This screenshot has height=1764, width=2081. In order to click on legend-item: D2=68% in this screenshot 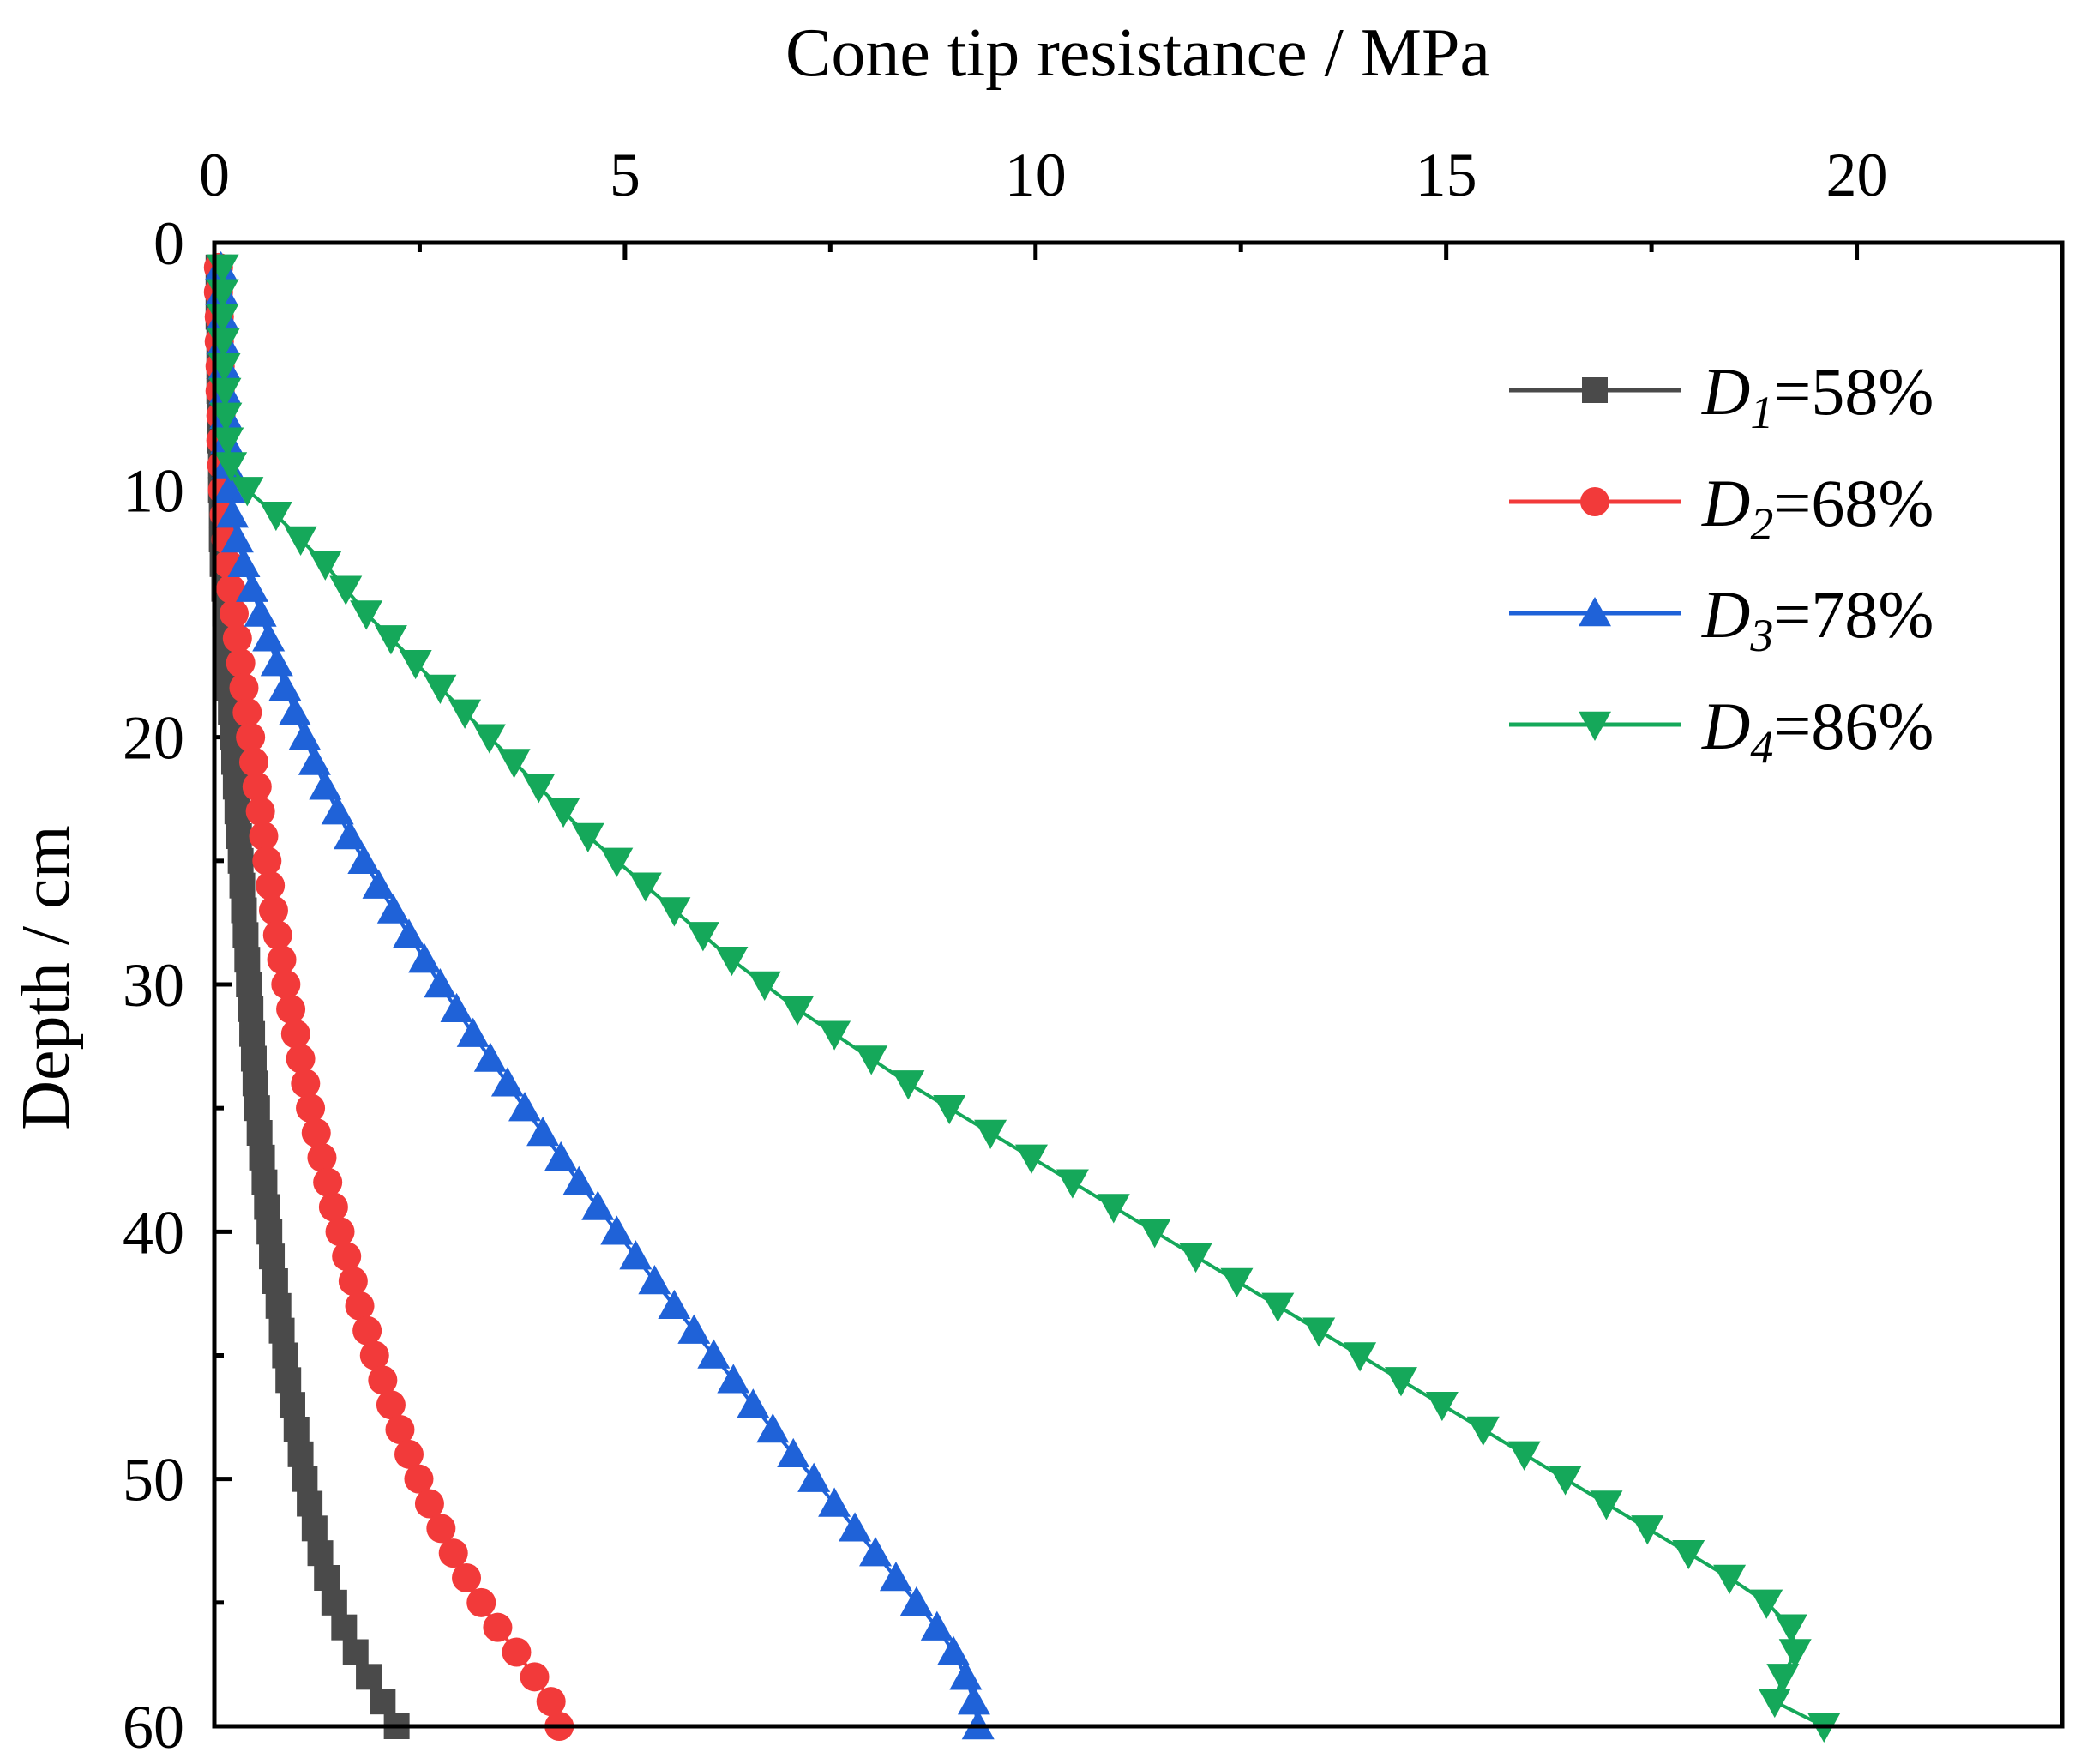, I will do `click(1722, 508)`.